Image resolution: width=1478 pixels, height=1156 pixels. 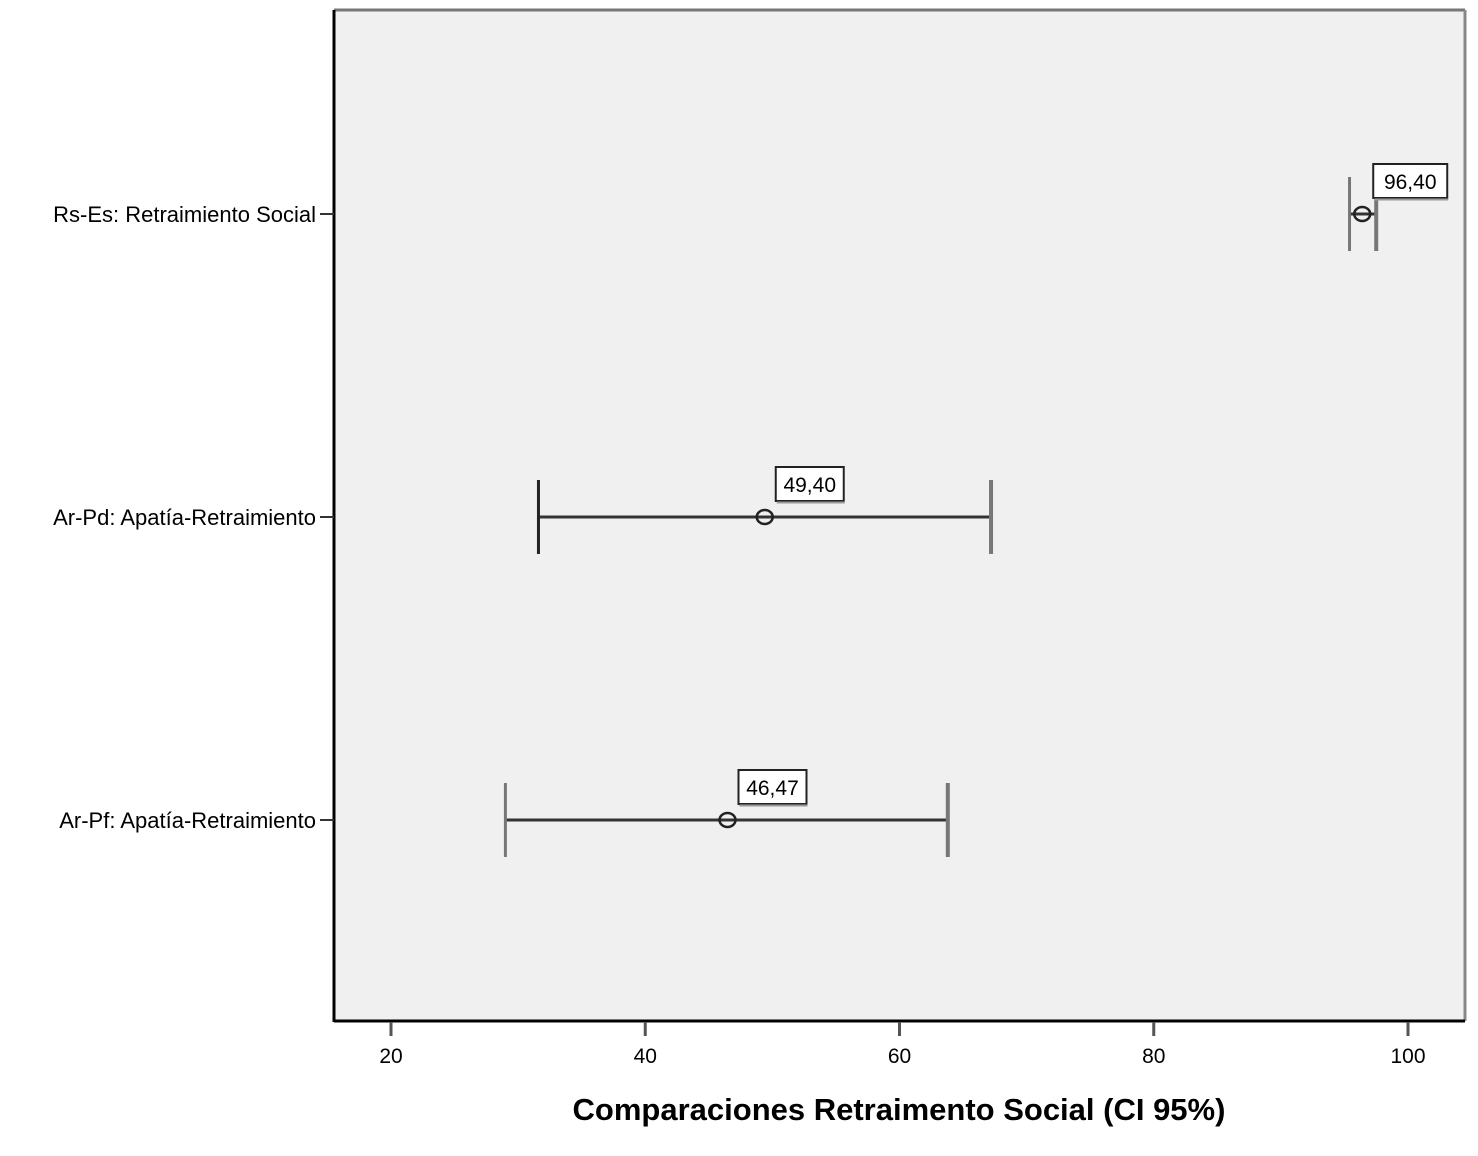 I want to click on y-category-label: Rs-Es: Retraimiento Social, so click(x=184, y=214).